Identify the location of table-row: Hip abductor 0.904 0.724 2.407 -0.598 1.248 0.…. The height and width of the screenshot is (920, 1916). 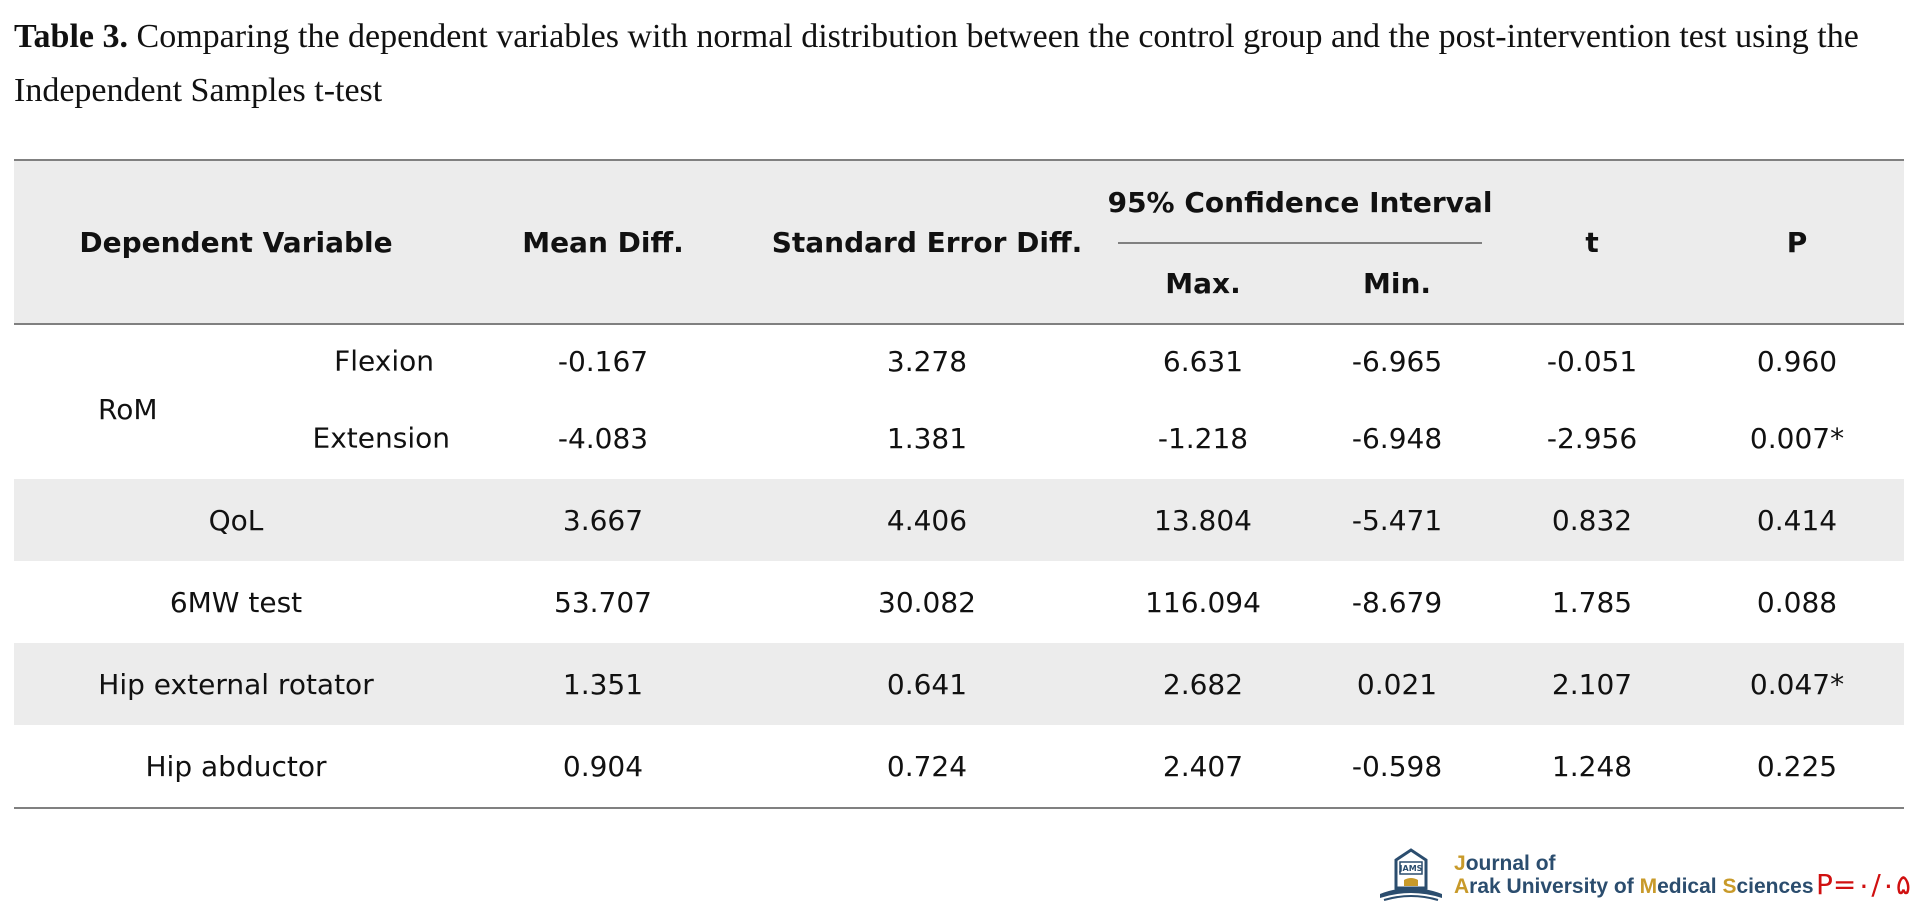
(959, 766).